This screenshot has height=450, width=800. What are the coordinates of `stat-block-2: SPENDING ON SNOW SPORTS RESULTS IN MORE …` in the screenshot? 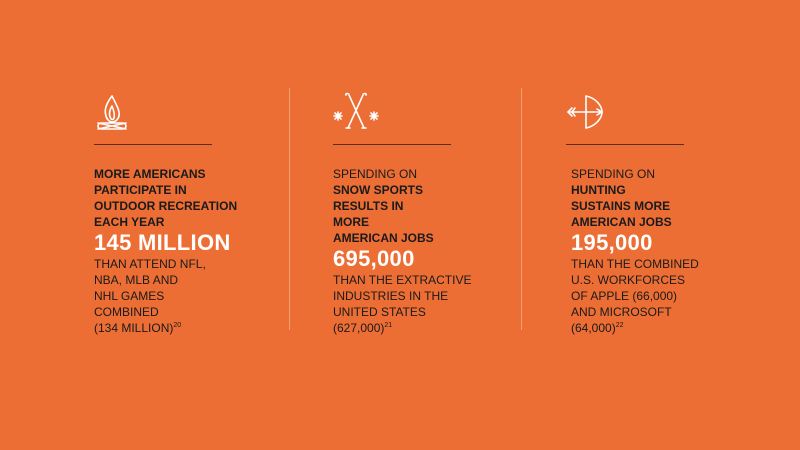 It's located at (443, 251).